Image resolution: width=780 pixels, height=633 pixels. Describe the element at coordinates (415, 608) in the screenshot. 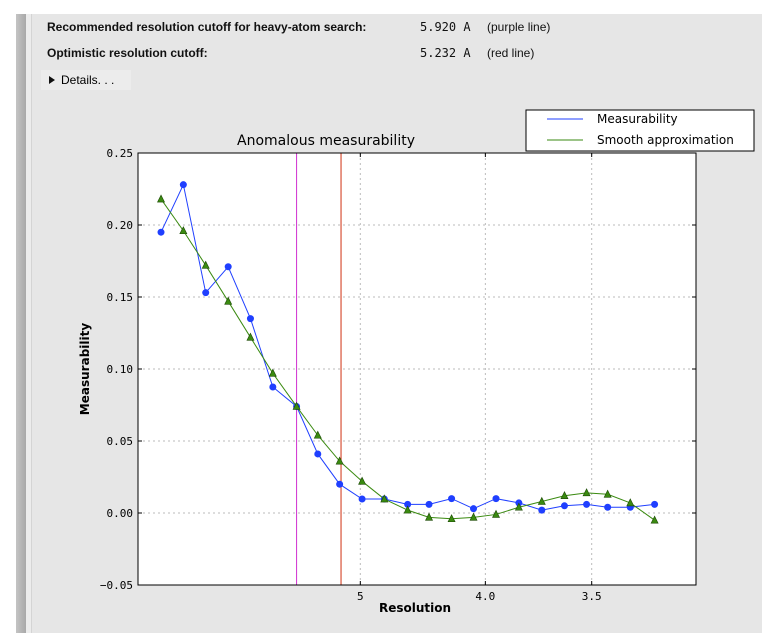

I see `x-axis-label: Resolution` at that location.